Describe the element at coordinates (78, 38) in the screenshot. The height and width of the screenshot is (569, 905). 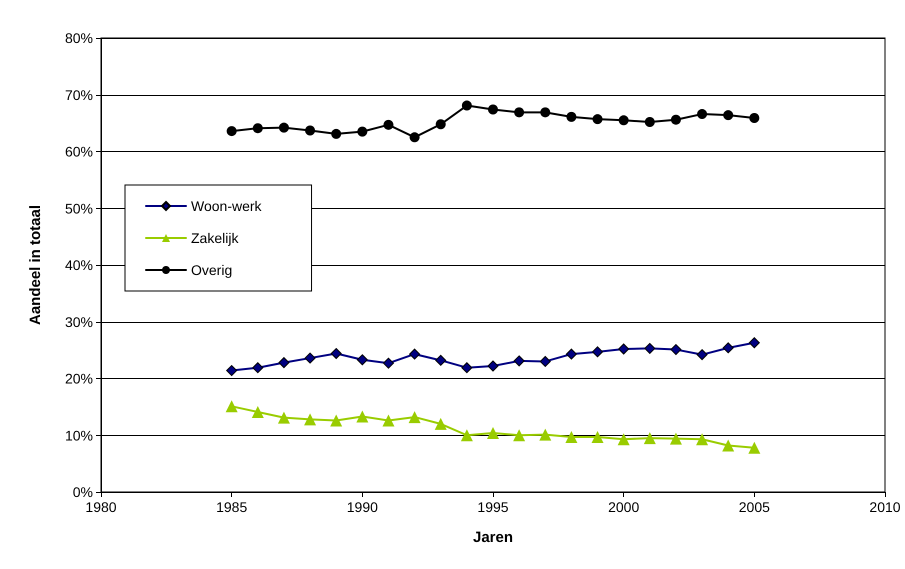
I see `y-tick-label: 80%` at that location.